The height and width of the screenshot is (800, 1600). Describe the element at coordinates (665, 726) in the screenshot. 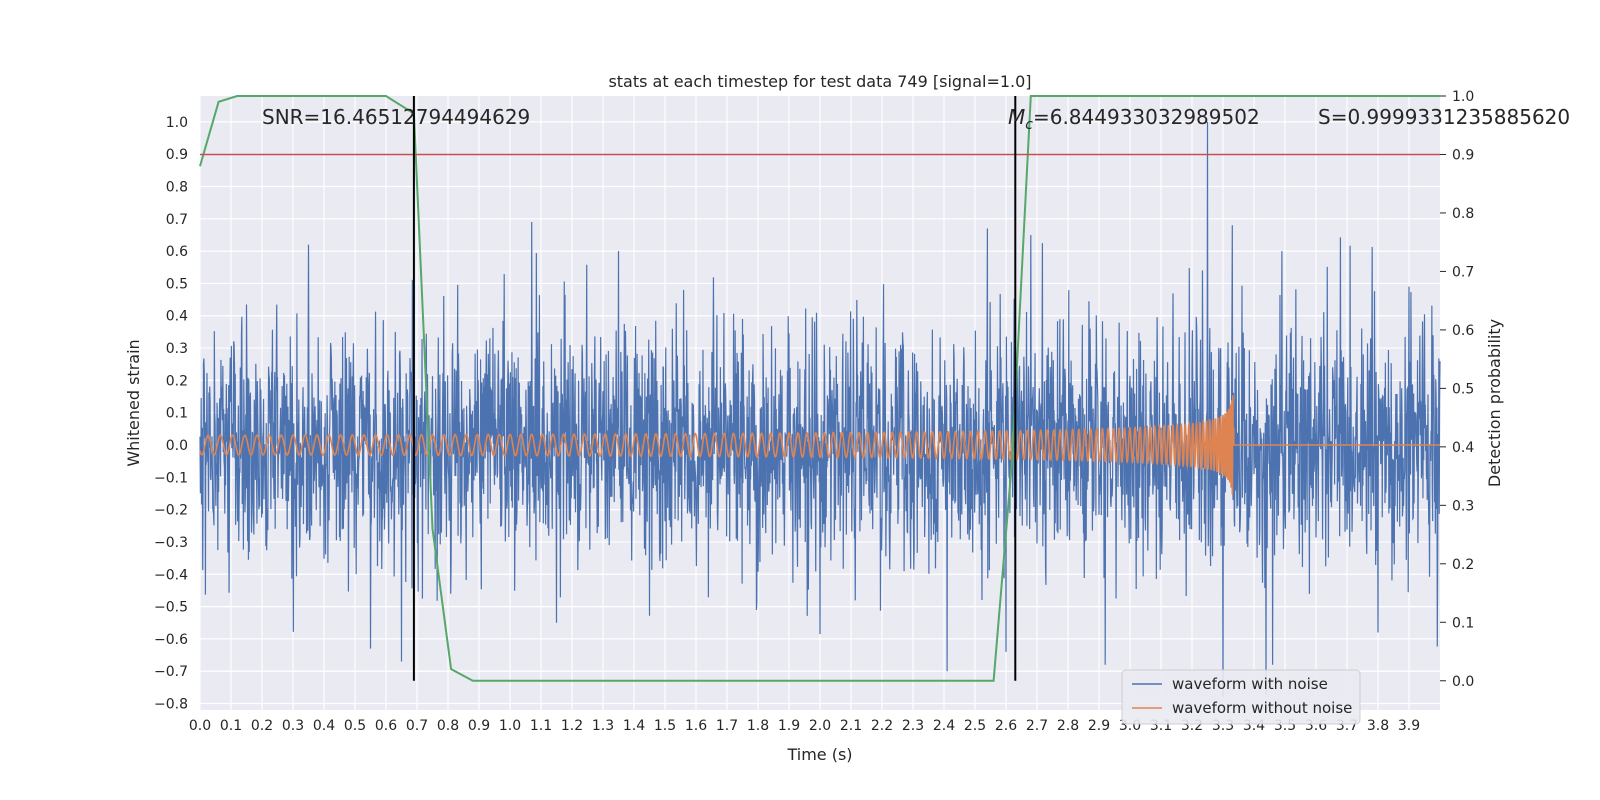

I see `x-tick-label: 1.5` at that location.